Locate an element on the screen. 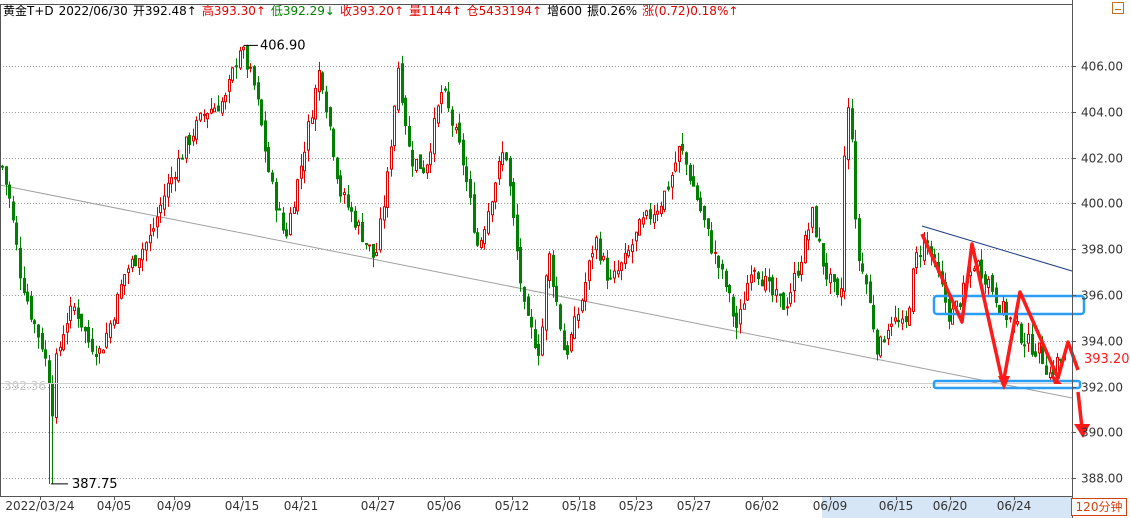 This screenshot has height=518, width=1130. y-tick-label: 402.00 is located at coordinates (1102, 159).